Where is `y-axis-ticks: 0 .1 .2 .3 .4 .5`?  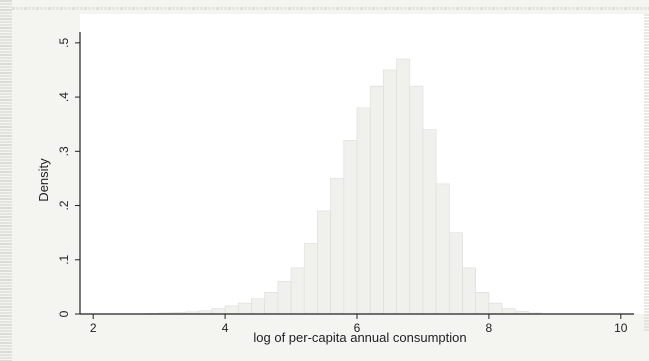
y-axis-ticks: 0 .1 .2 .3 .4 .5 is located at coordinates (68, 177).